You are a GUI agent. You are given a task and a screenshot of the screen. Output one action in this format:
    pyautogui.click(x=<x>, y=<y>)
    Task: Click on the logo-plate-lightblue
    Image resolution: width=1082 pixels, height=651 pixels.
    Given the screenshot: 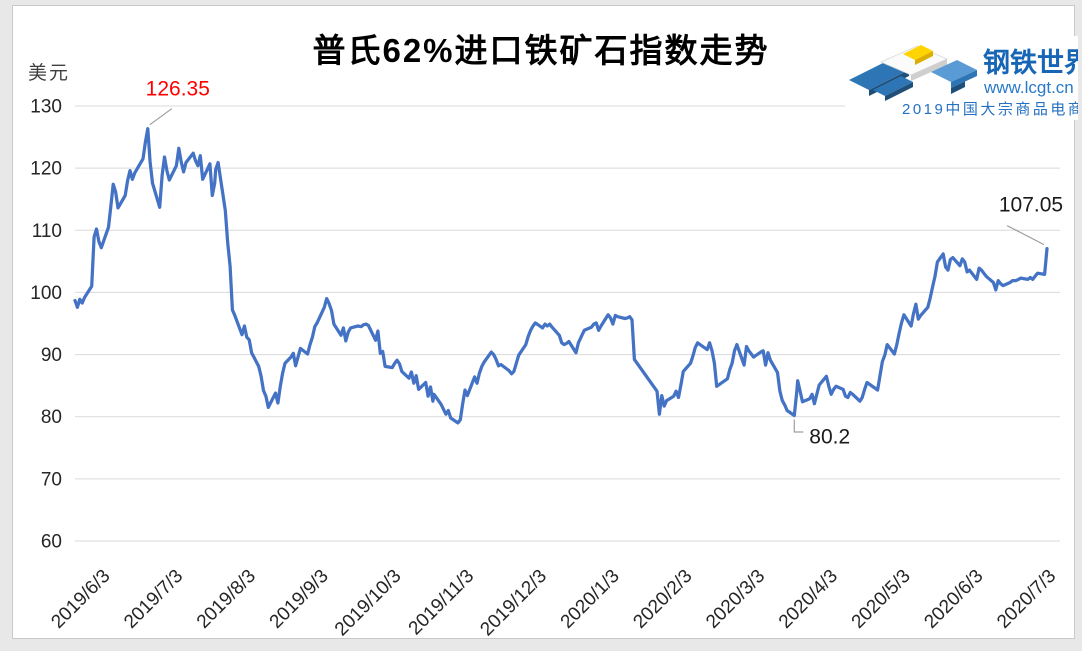 What is the action you would take?
    pyautogui.click(x=954, y=71)
    